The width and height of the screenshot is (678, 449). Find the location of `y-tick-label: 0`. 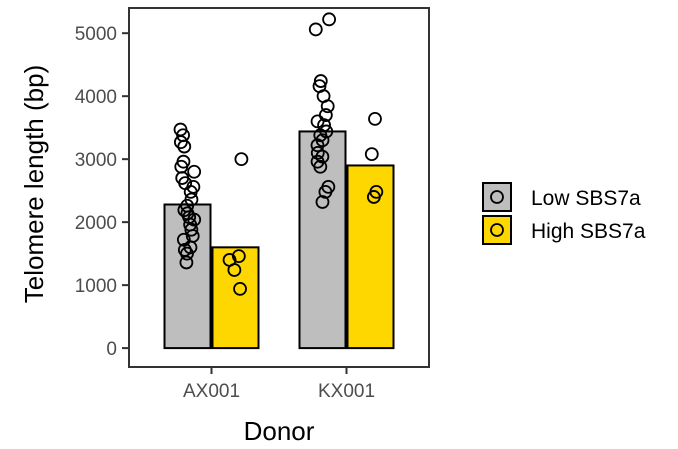

y-tick-label: 0 is located at coordinates (111, 349).